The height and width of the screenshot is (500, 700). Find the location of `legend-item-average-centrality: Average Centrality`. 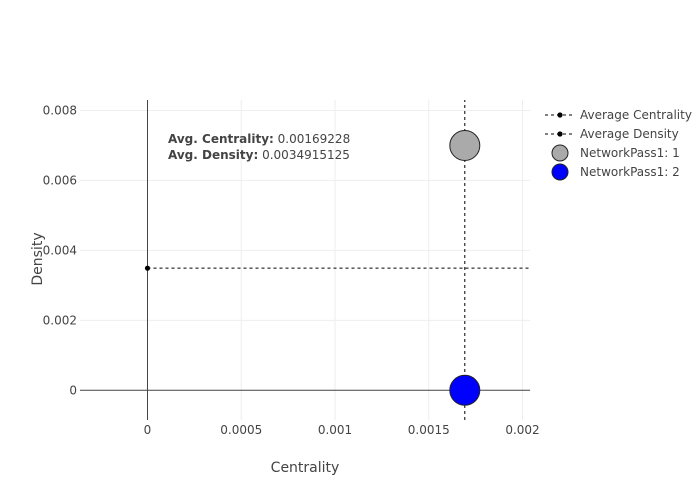

legend-item-average-centrality: Average Centrality is located at coordinates (618, 115).